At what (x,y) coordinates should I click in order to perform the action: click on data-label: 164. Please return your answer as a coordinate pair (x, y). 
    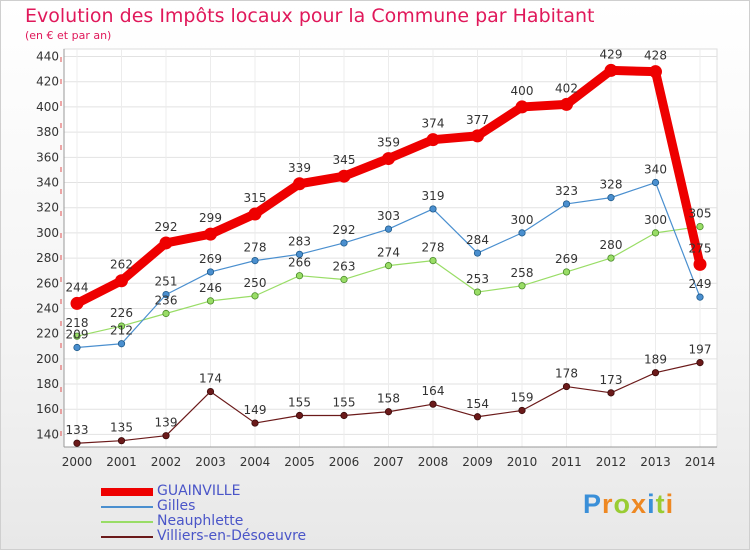
    Looking at the image, I should click on (433, 391).